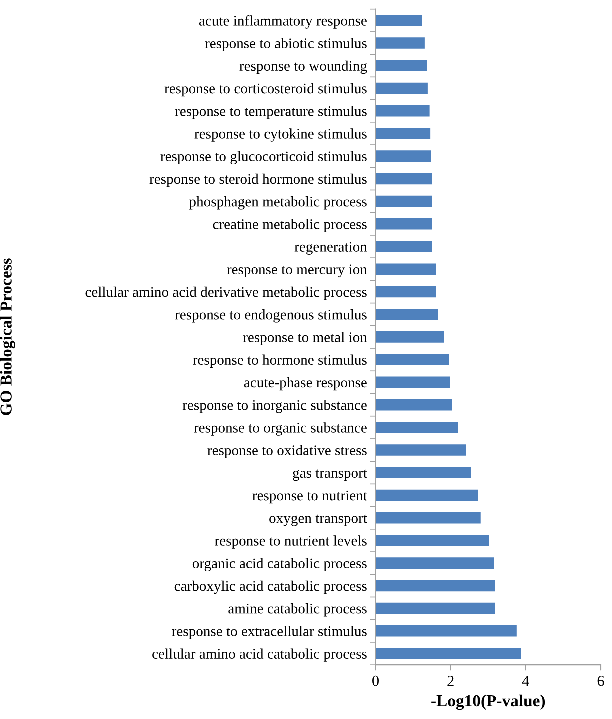 The height and width of the screenshot is (719, 612). Describe the element at coordinates (601, 681) in the screenshot. I see `x-tick-label: 6` at that location.